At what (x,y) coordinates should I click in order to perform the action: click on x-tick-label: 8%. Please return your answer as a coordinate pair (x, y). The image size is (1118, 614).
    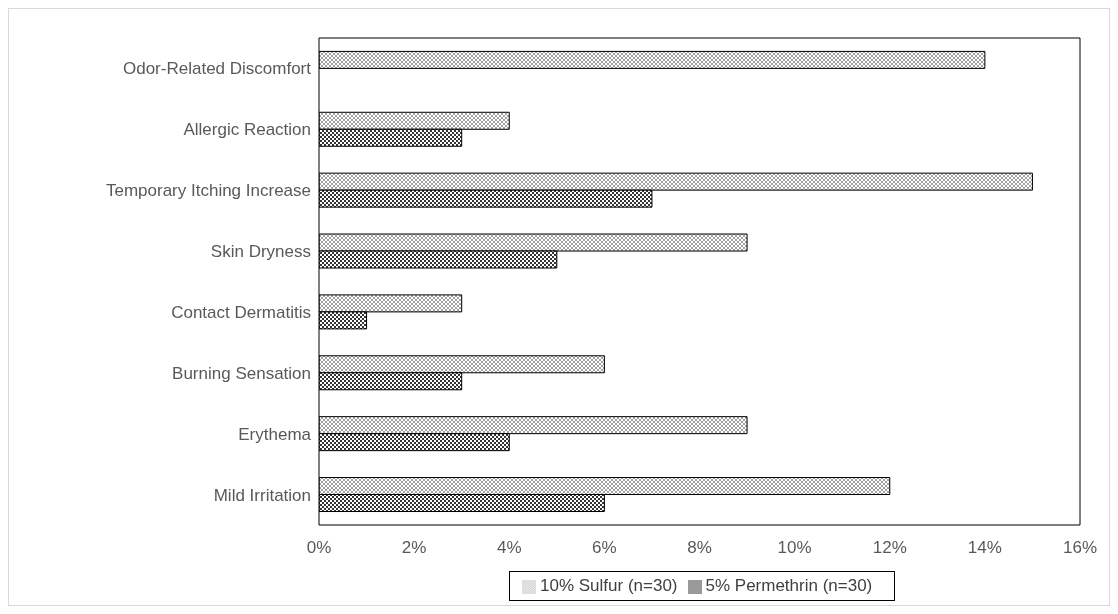
    Looking at the image, I should click on (699, 548).